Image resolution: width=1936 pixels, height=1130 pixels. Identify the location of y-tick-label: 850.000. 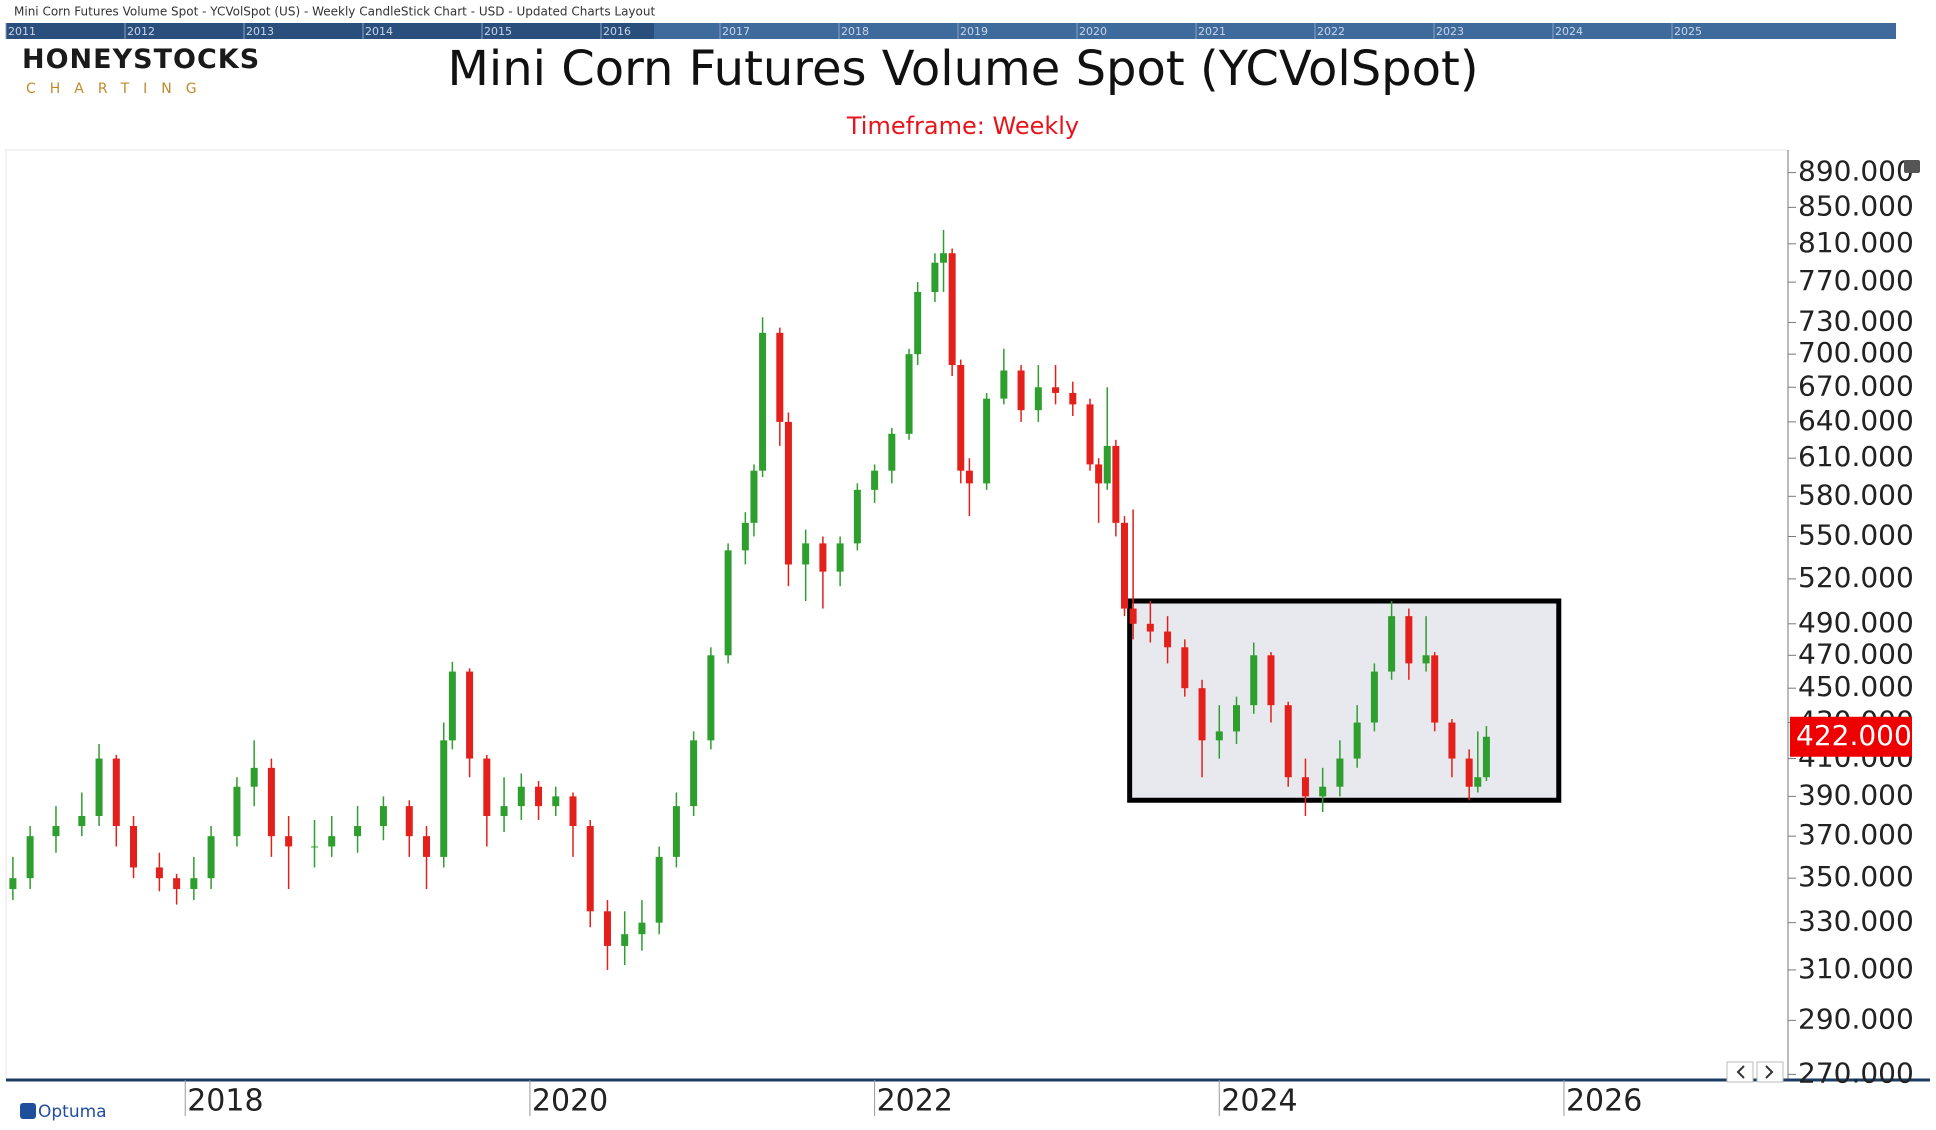
(1856, 205).